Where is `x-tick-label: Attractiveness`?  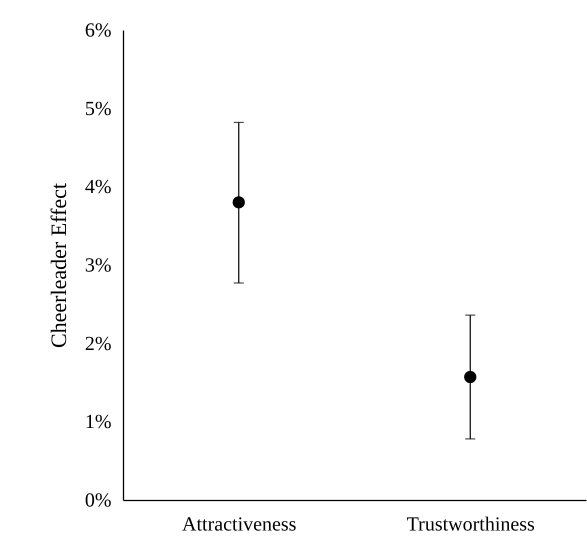
x-tick-label: Attractiveness is located at coordinates (239, 525).